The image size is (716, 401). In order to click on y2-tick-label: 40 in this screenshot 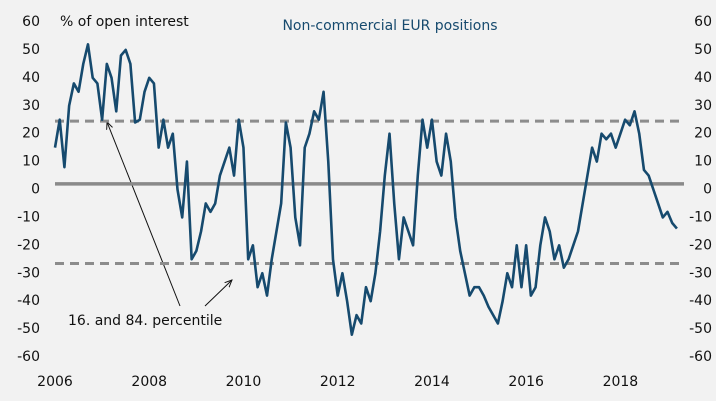, I will do `click(703, 78)`.